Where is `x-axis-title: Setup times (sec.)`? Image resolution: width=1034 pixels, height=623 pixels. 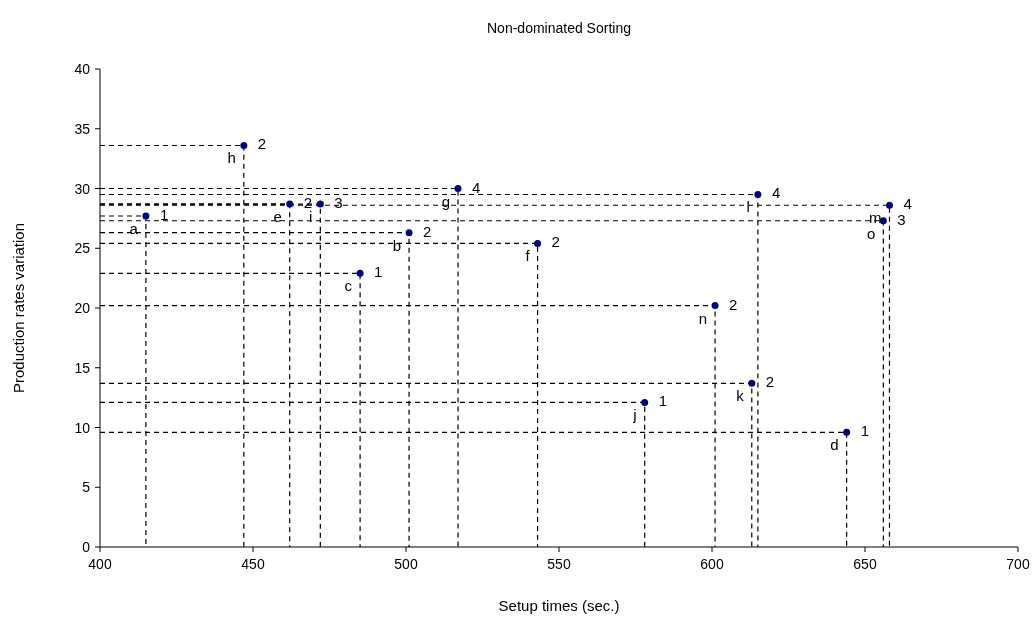
x-axis-title: Setup times (sec.) is located at coordinates (559, 605).